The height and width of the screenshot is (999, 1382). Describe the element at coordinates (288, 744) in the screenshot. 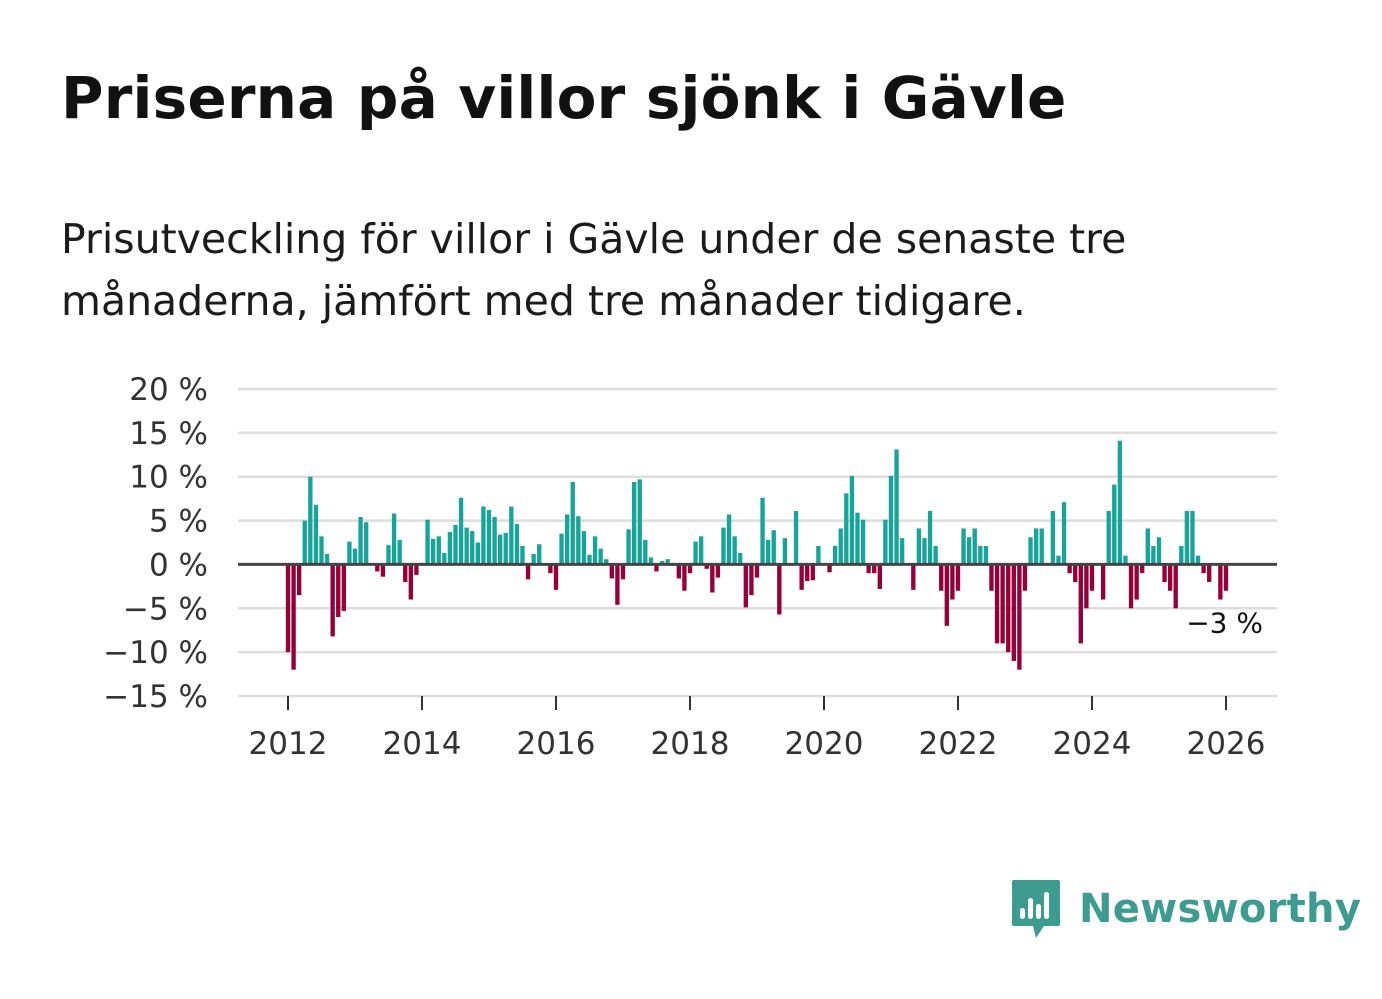

I see `x-tick-label: 2012` at that location.